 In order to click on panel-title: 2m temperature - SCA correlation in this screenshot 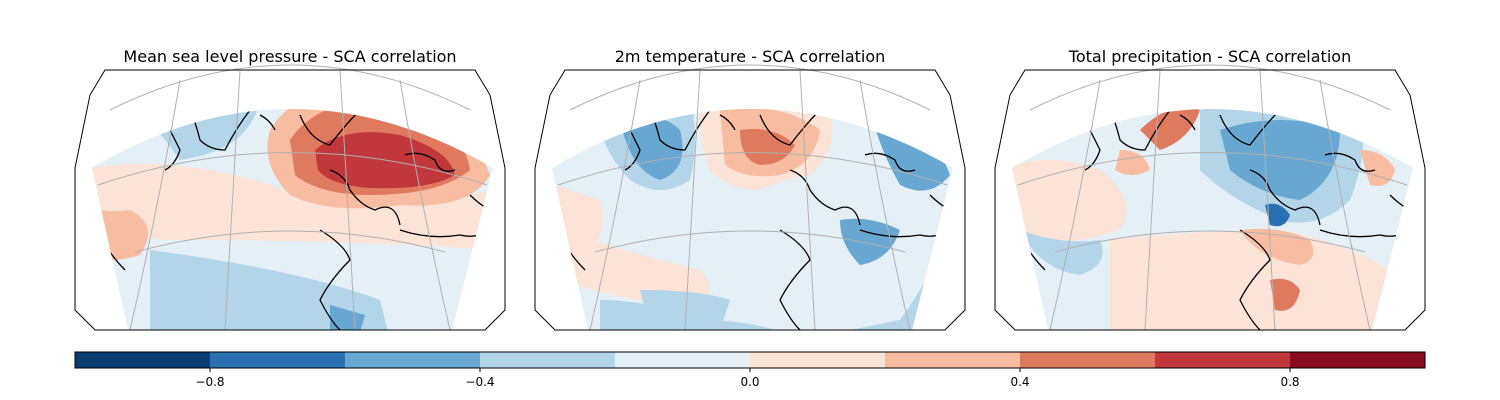, I will do `click(750, 56)`.